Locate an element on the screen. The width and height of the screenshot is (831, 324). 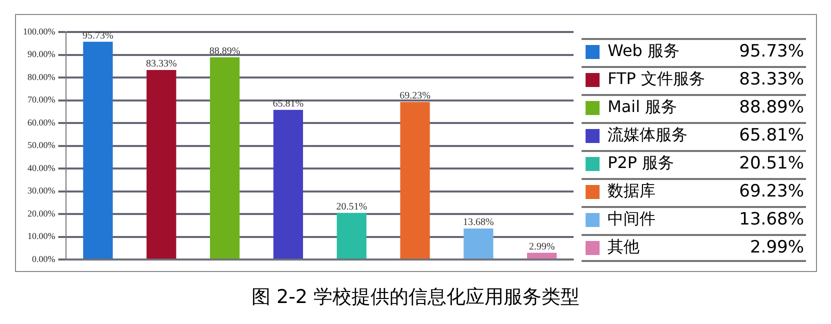
text: 95.73% is located at coordinates (771, 51).